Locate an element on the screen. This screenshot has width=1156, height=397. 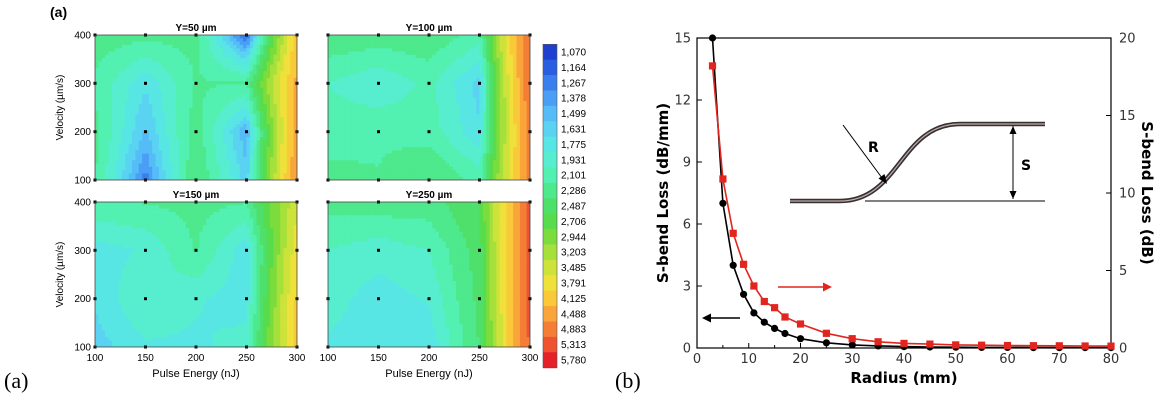
subplot-title: Y=50 µm is located at coordinates (195, 28).